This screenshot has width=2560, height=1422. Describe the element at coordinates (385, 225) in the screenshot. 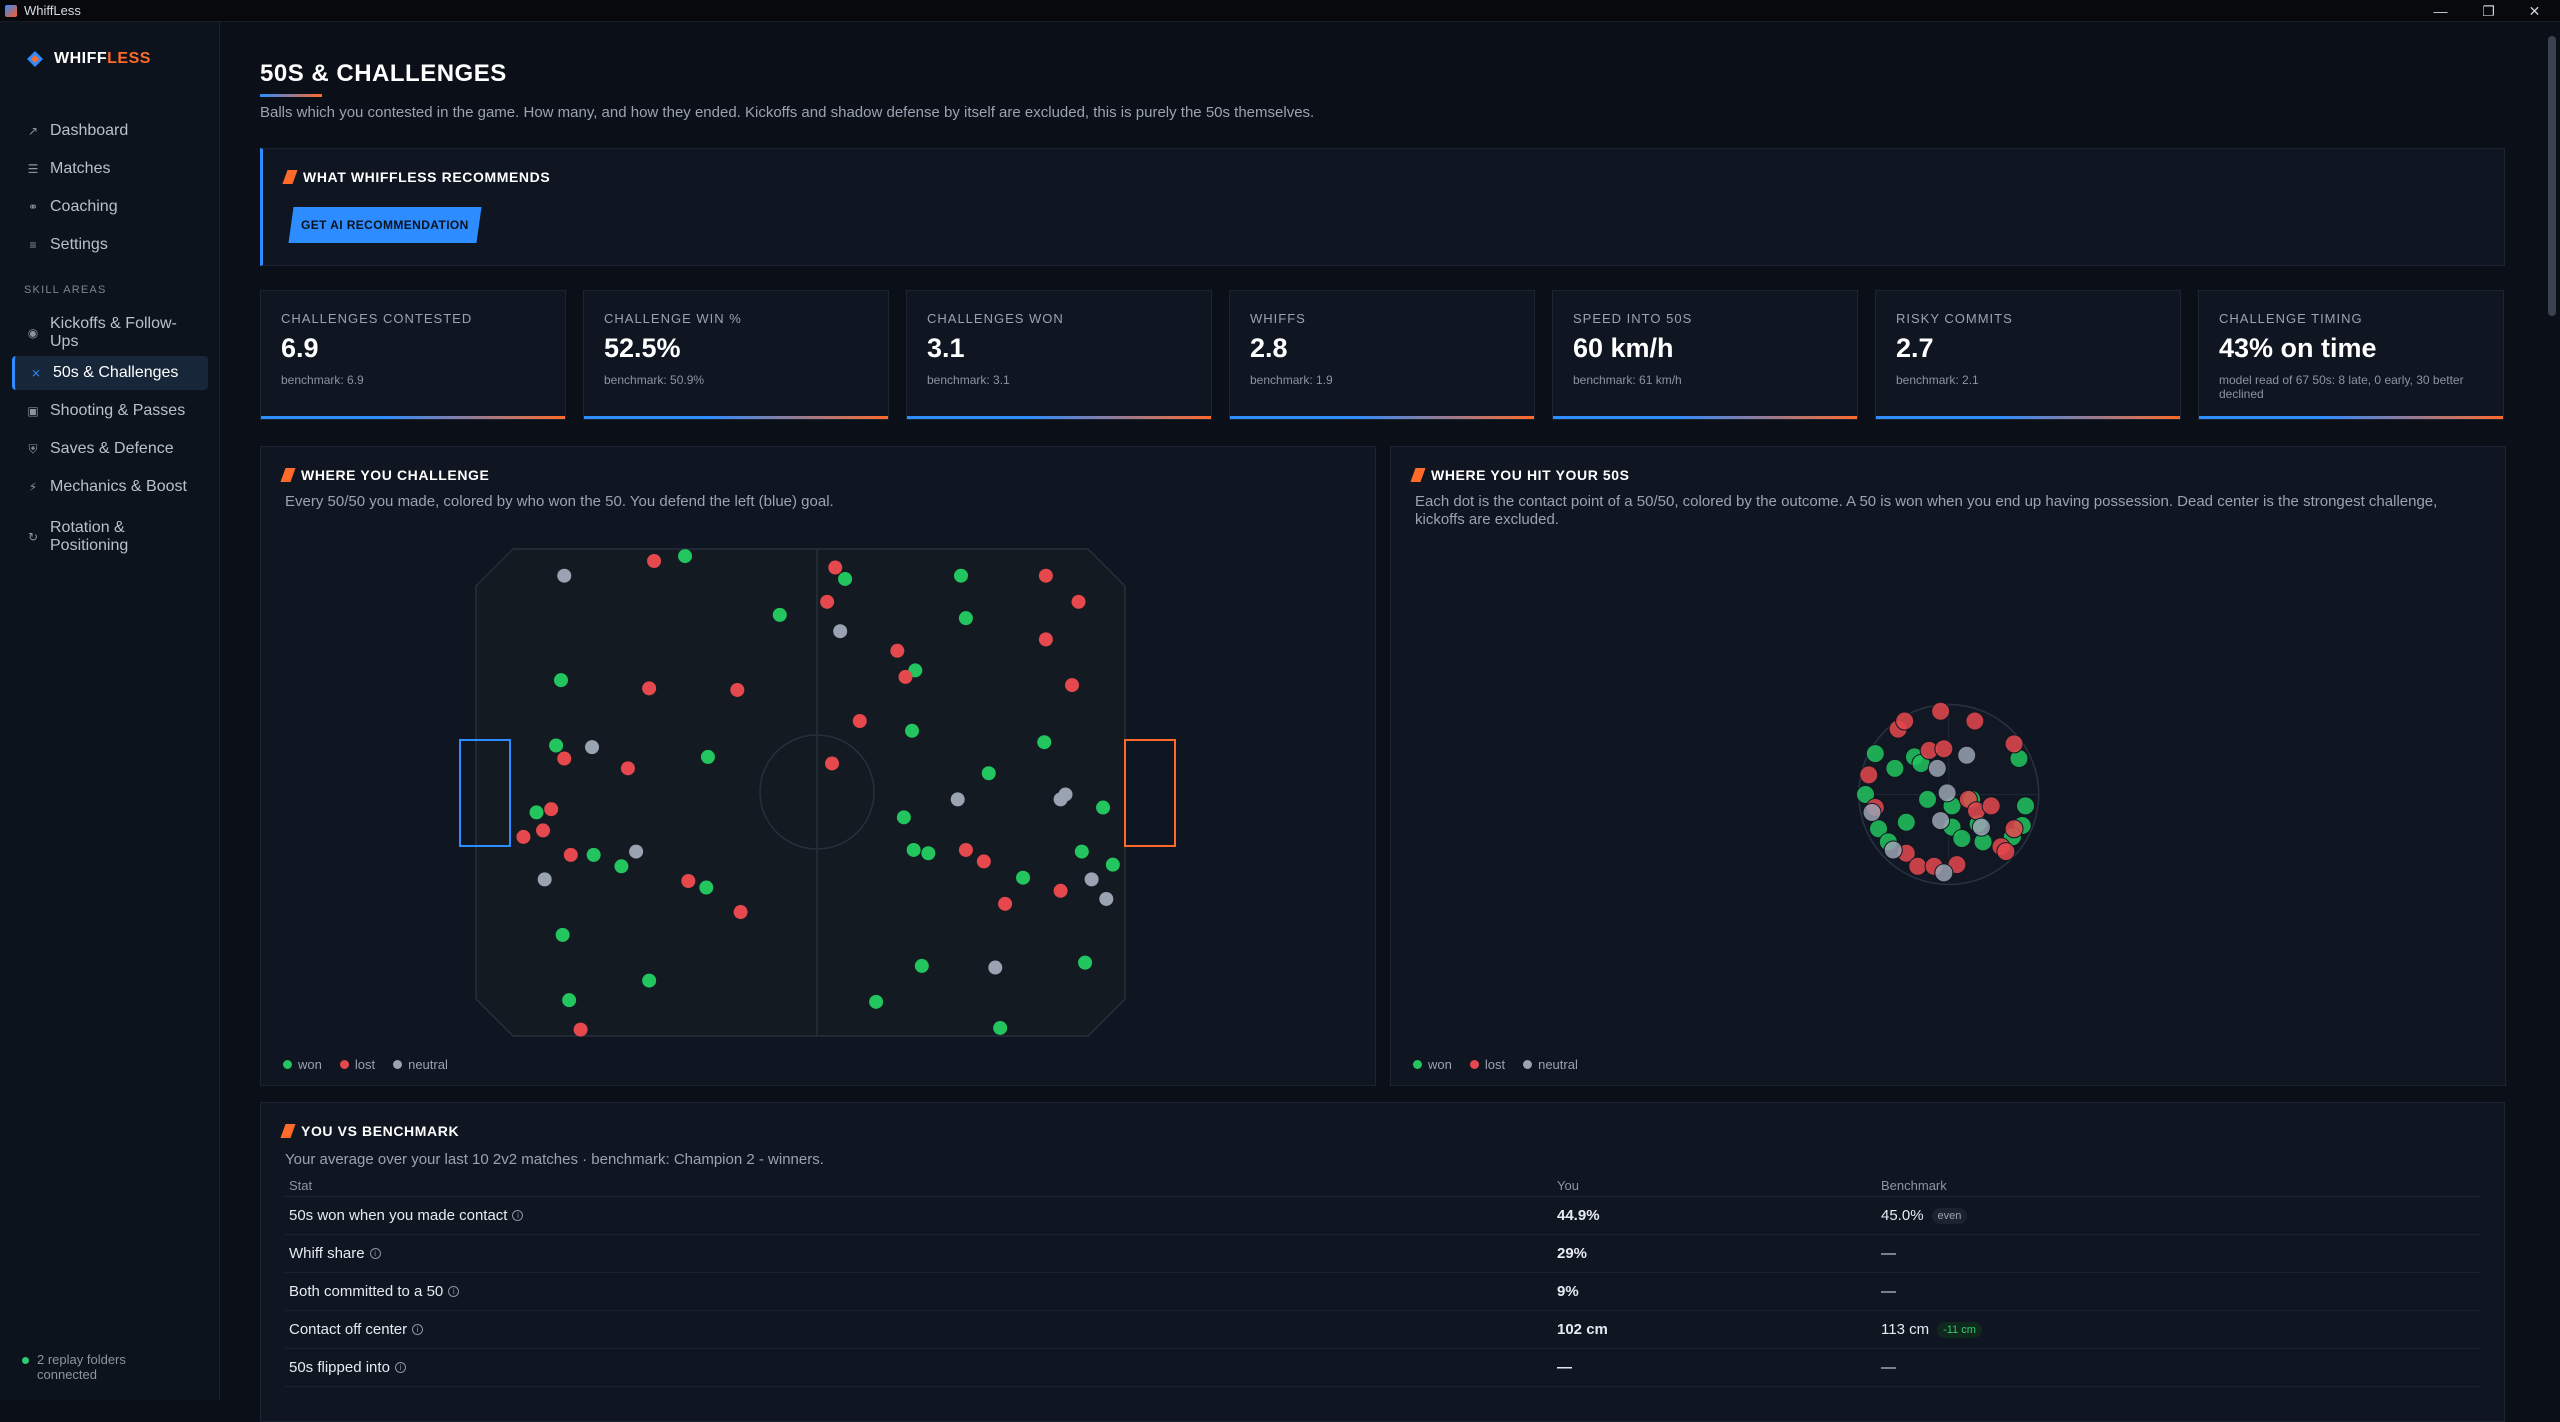

I see `get-ai-recommendation-button: GET AI RECOMMENDATION` at that location.